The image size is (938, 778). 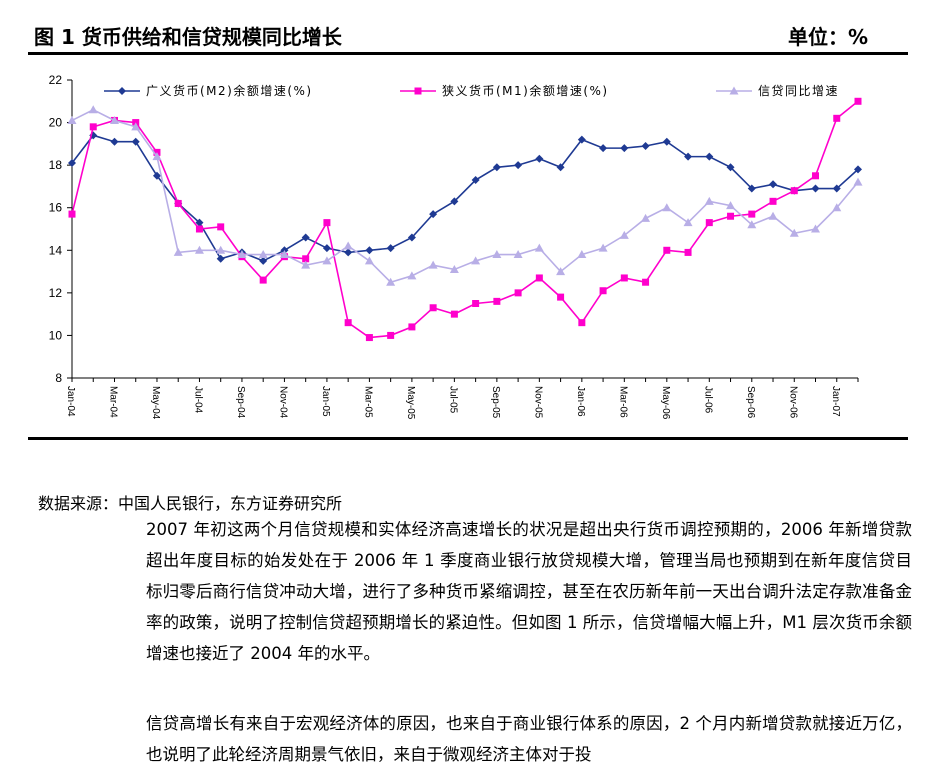 What do you see at coordinates (410, 403) in the screenshot?
I see `x-tick-label: May-05` at bounding box center [410, 403].